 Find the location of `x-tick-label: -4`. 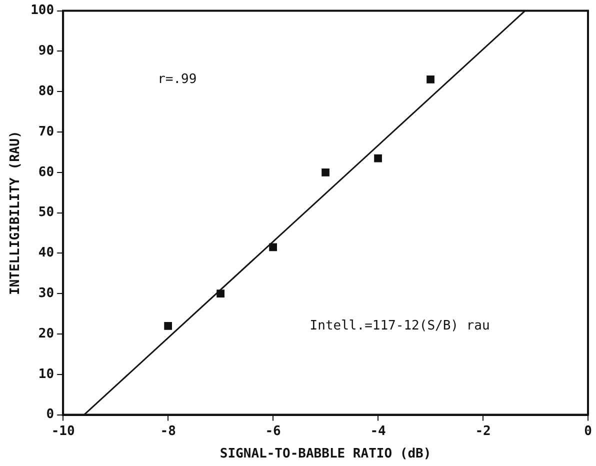

x-tick-label: -4 is located at coordinates (378, 431).